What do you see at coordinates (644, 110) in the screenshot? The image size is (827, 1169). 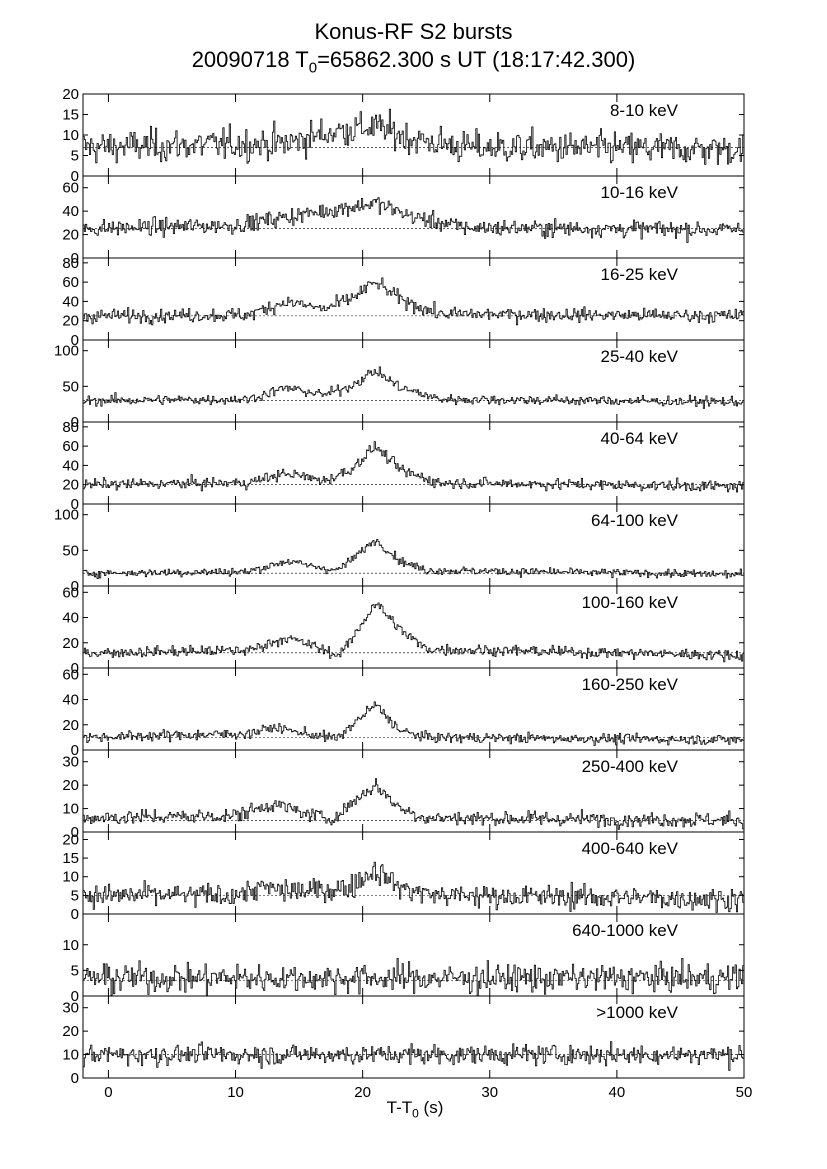 I see `energy-band-label: 8-10 keV` at bounding box center [644, 110].